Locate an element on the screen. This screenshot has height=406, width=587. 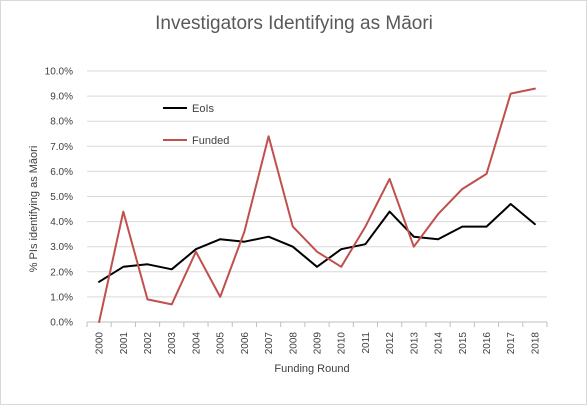
x-tick-label: 2011 is located at coordinates (366, 343).